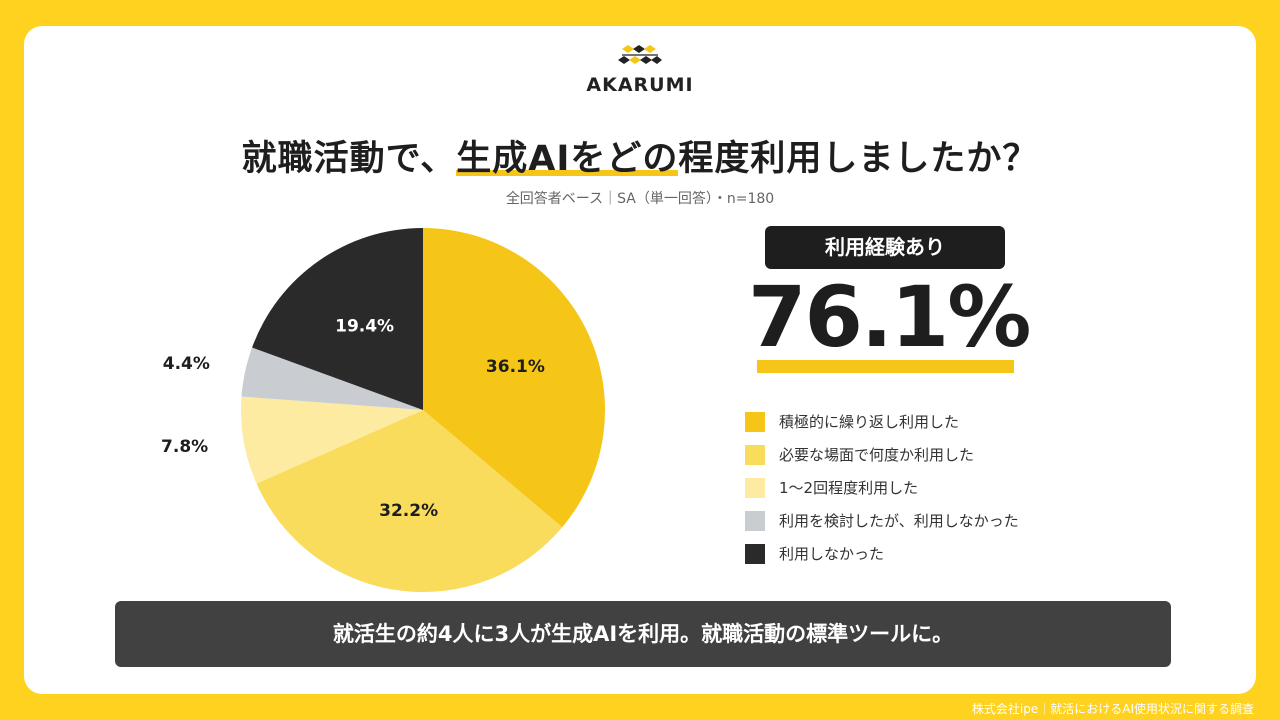 The width and height of the screenshot is (1280, 720). I want to click on title-post: 程度利用しましたか？, so click(858, 159).